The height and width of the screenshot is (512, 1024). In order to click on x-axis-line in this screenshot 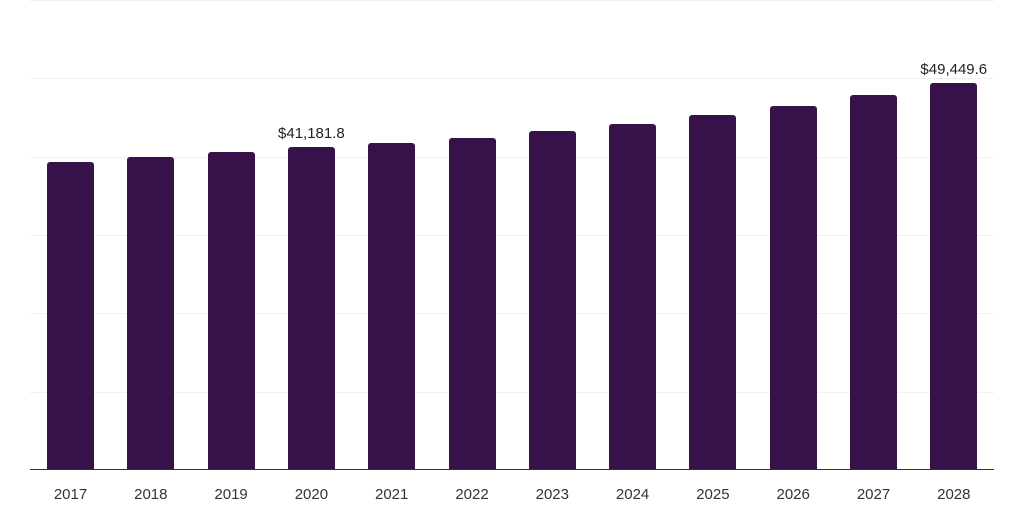, I will do `click(512, 469)`.